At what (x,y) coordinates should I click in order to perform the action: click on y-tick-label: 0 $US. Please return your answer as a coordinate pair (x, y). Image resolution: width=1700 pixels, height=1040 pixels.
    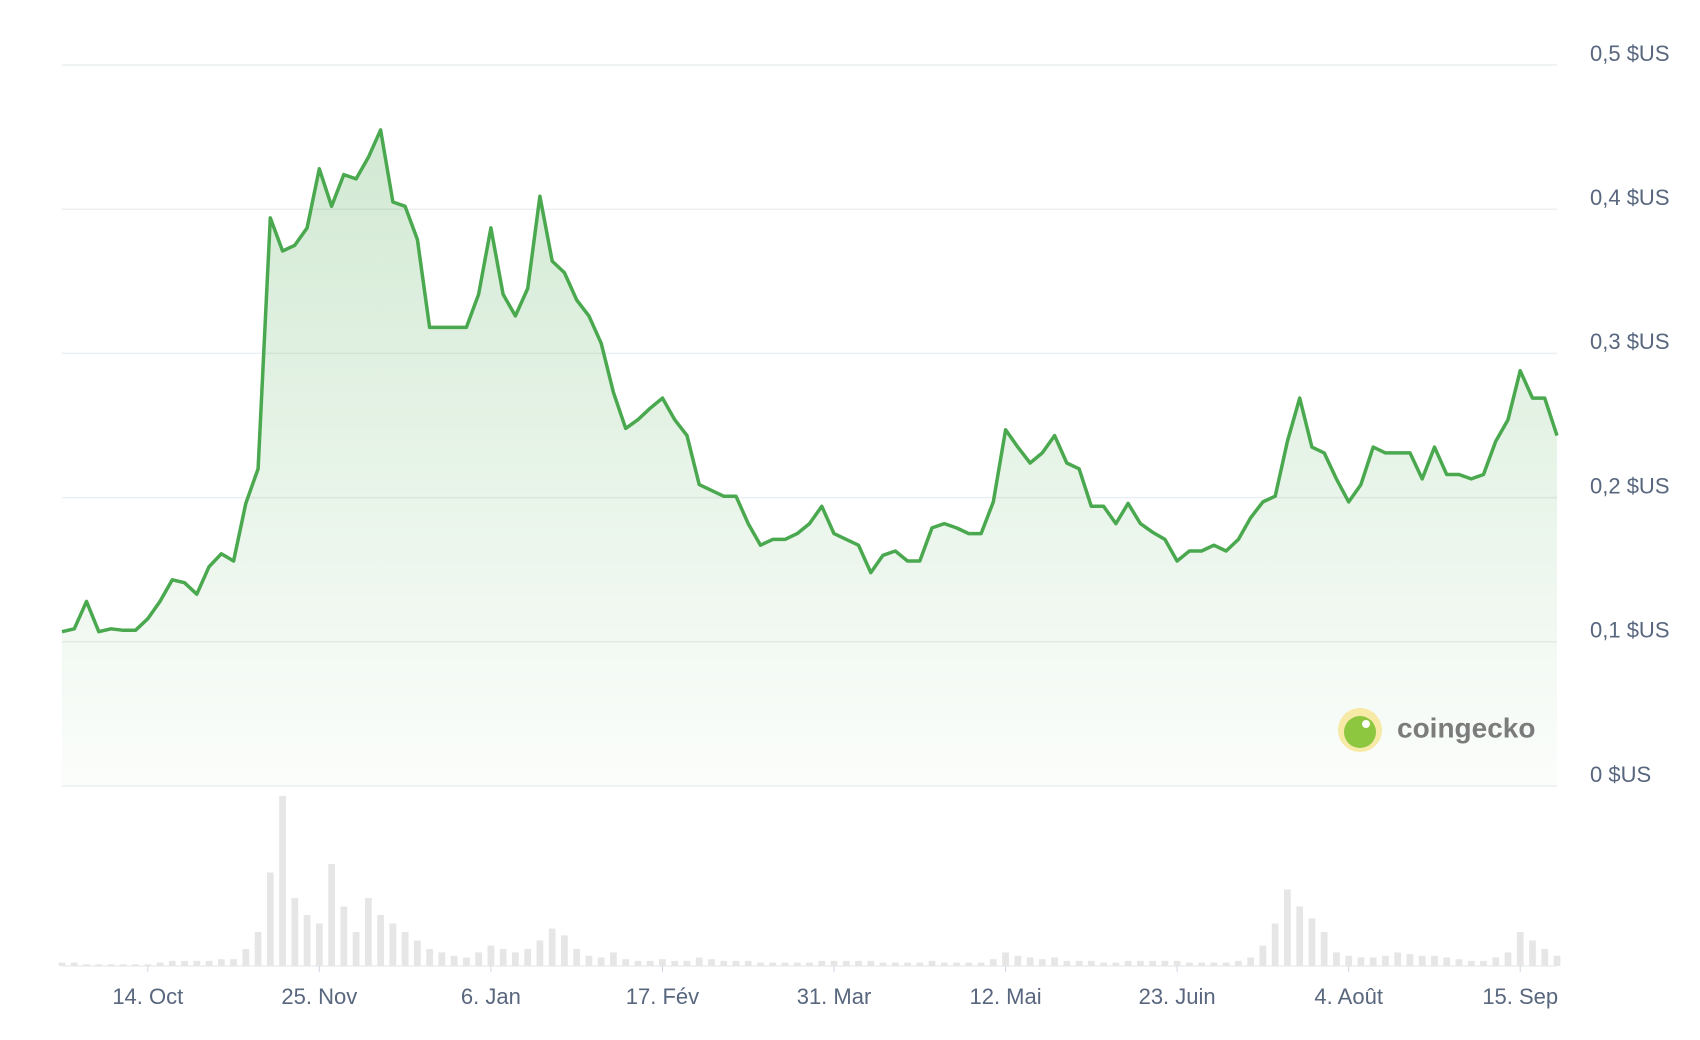
    Looking at the image, I should click on (1620, 774).